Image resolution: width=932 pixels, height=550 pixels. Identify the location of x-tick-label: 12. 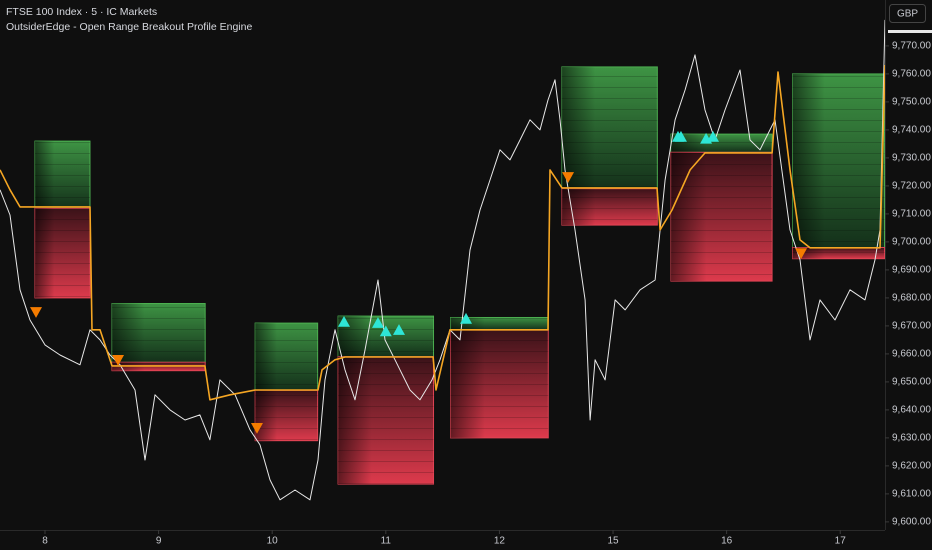
(500, 541).